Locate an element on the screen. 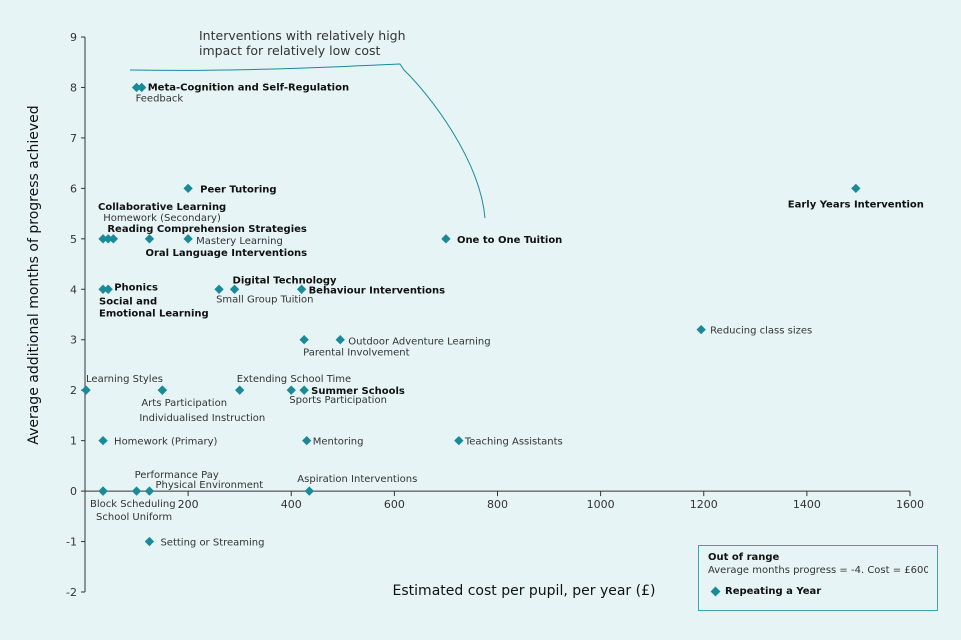  point-label: Setting or Streaming is located at coordinates (212, 543).